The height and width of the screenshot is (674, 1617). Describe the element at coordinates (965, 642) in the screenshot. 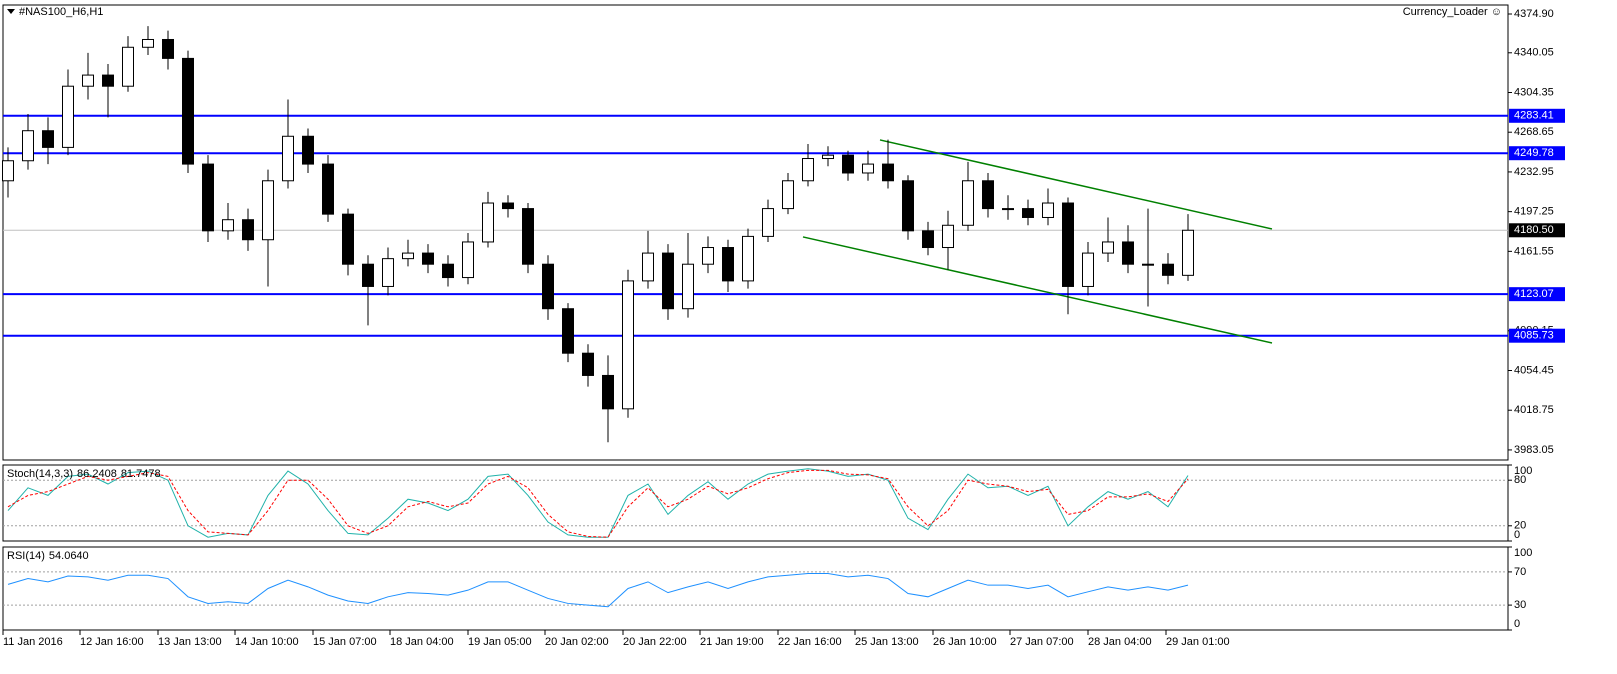

I see `x-tick-label: 26 Jan 10:00` at that location.